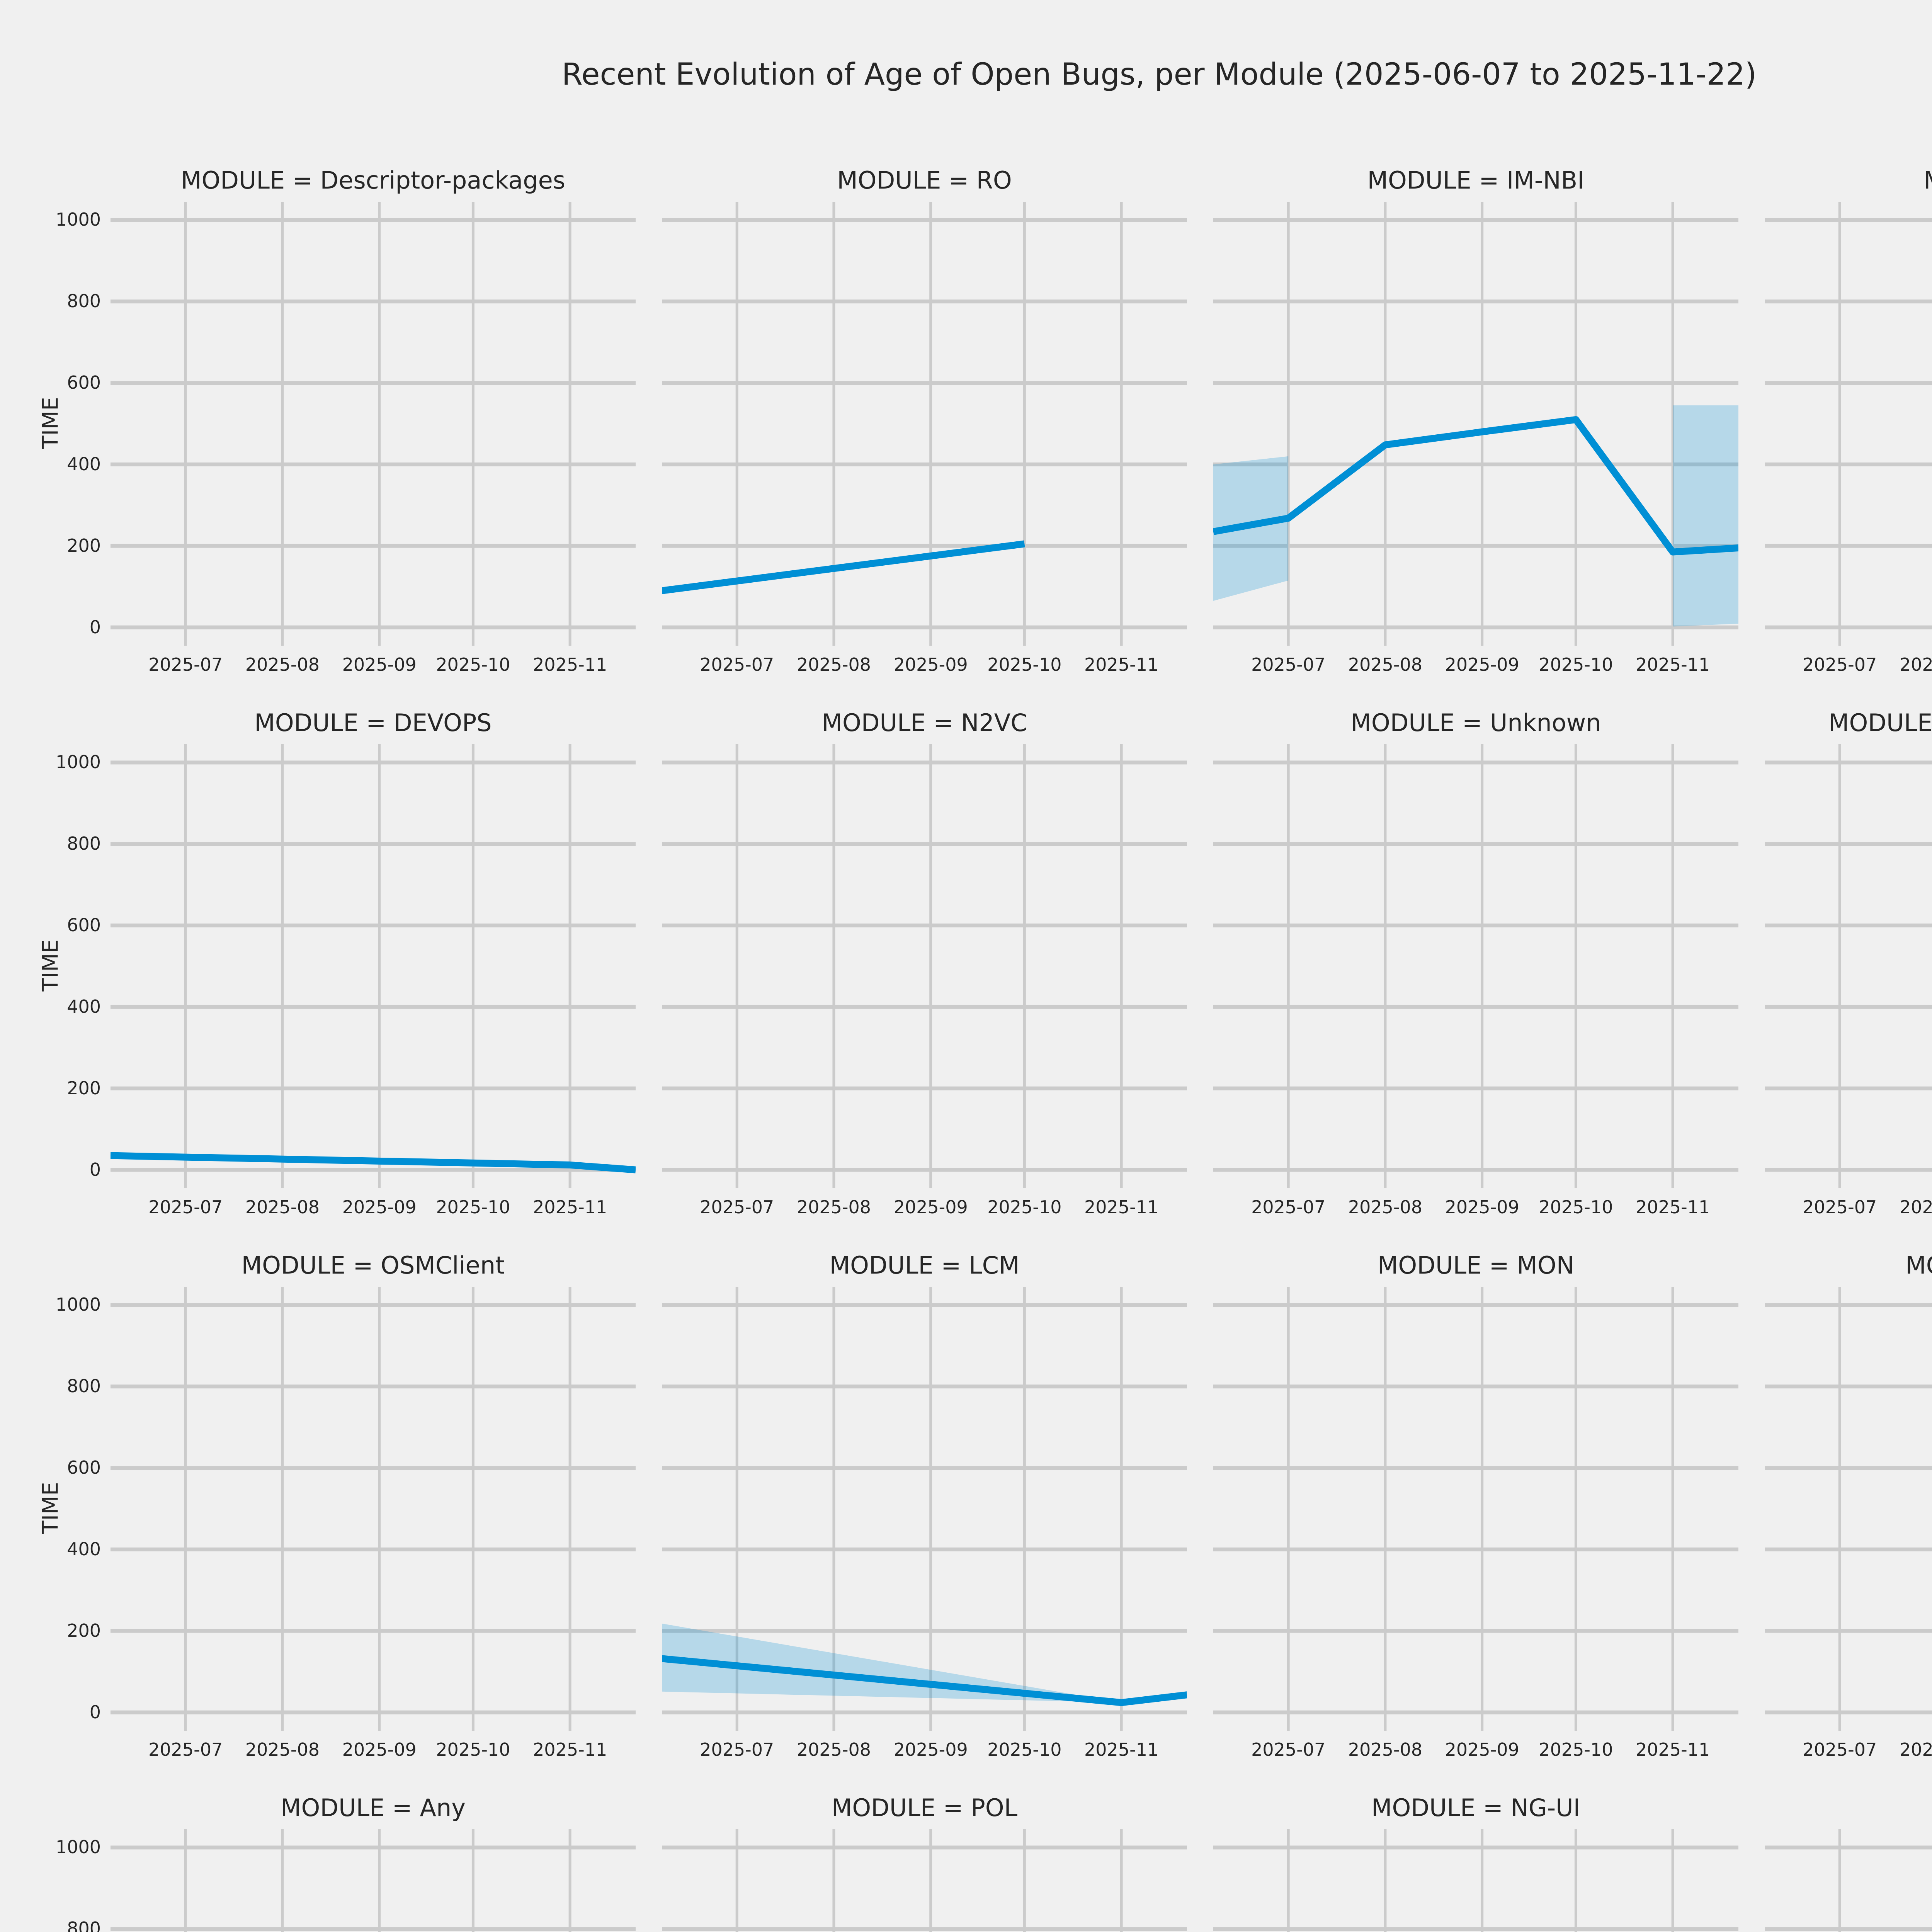  What do you see at coordinates (925, 1808) in the screenshot?
I see `facet-title: MODULE = POL` at bounding box center [925, 1808].